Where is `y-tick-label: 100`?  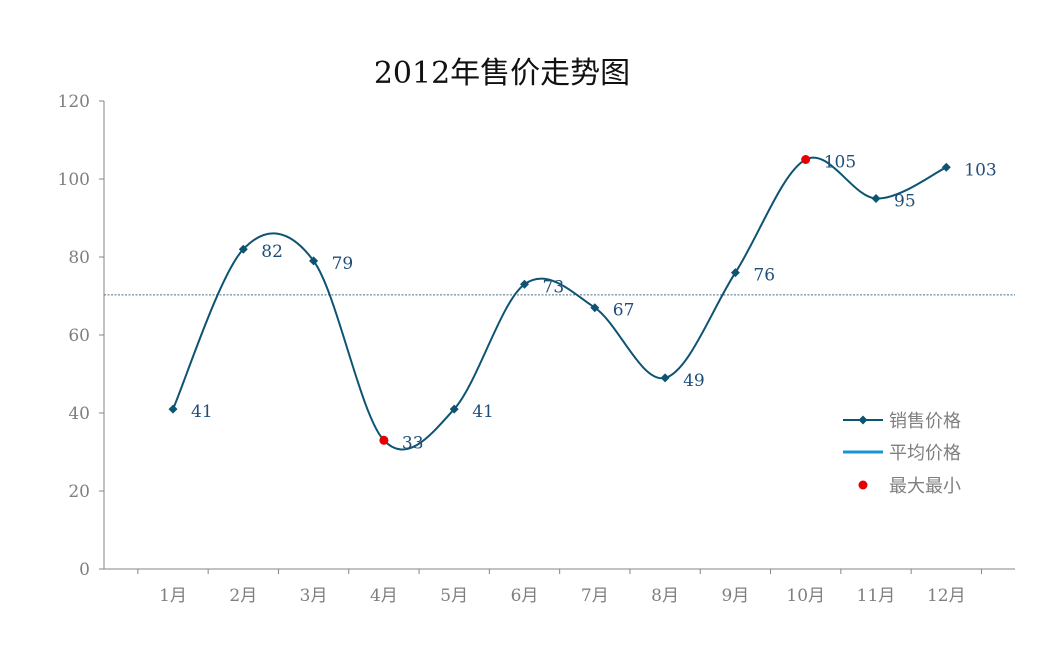 y-tick-label: 100 is located at coordinates (74, 180).